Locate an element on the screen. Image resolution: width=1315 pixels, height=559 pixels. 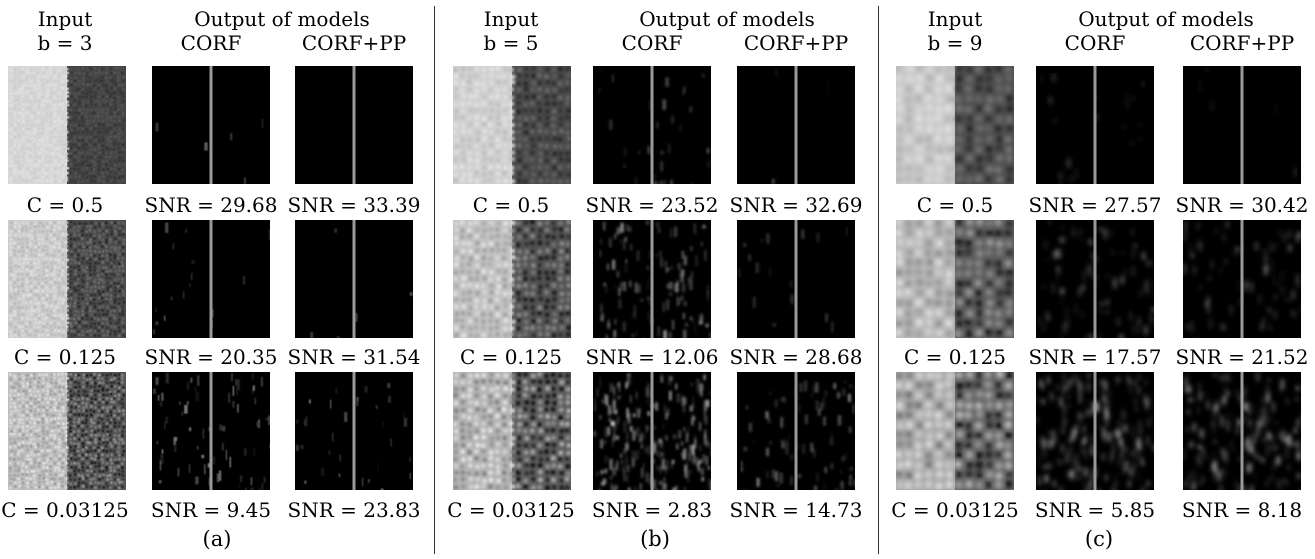
snr-corf-caption: SNR = 5.85 is located at coordinates (1095, 510).